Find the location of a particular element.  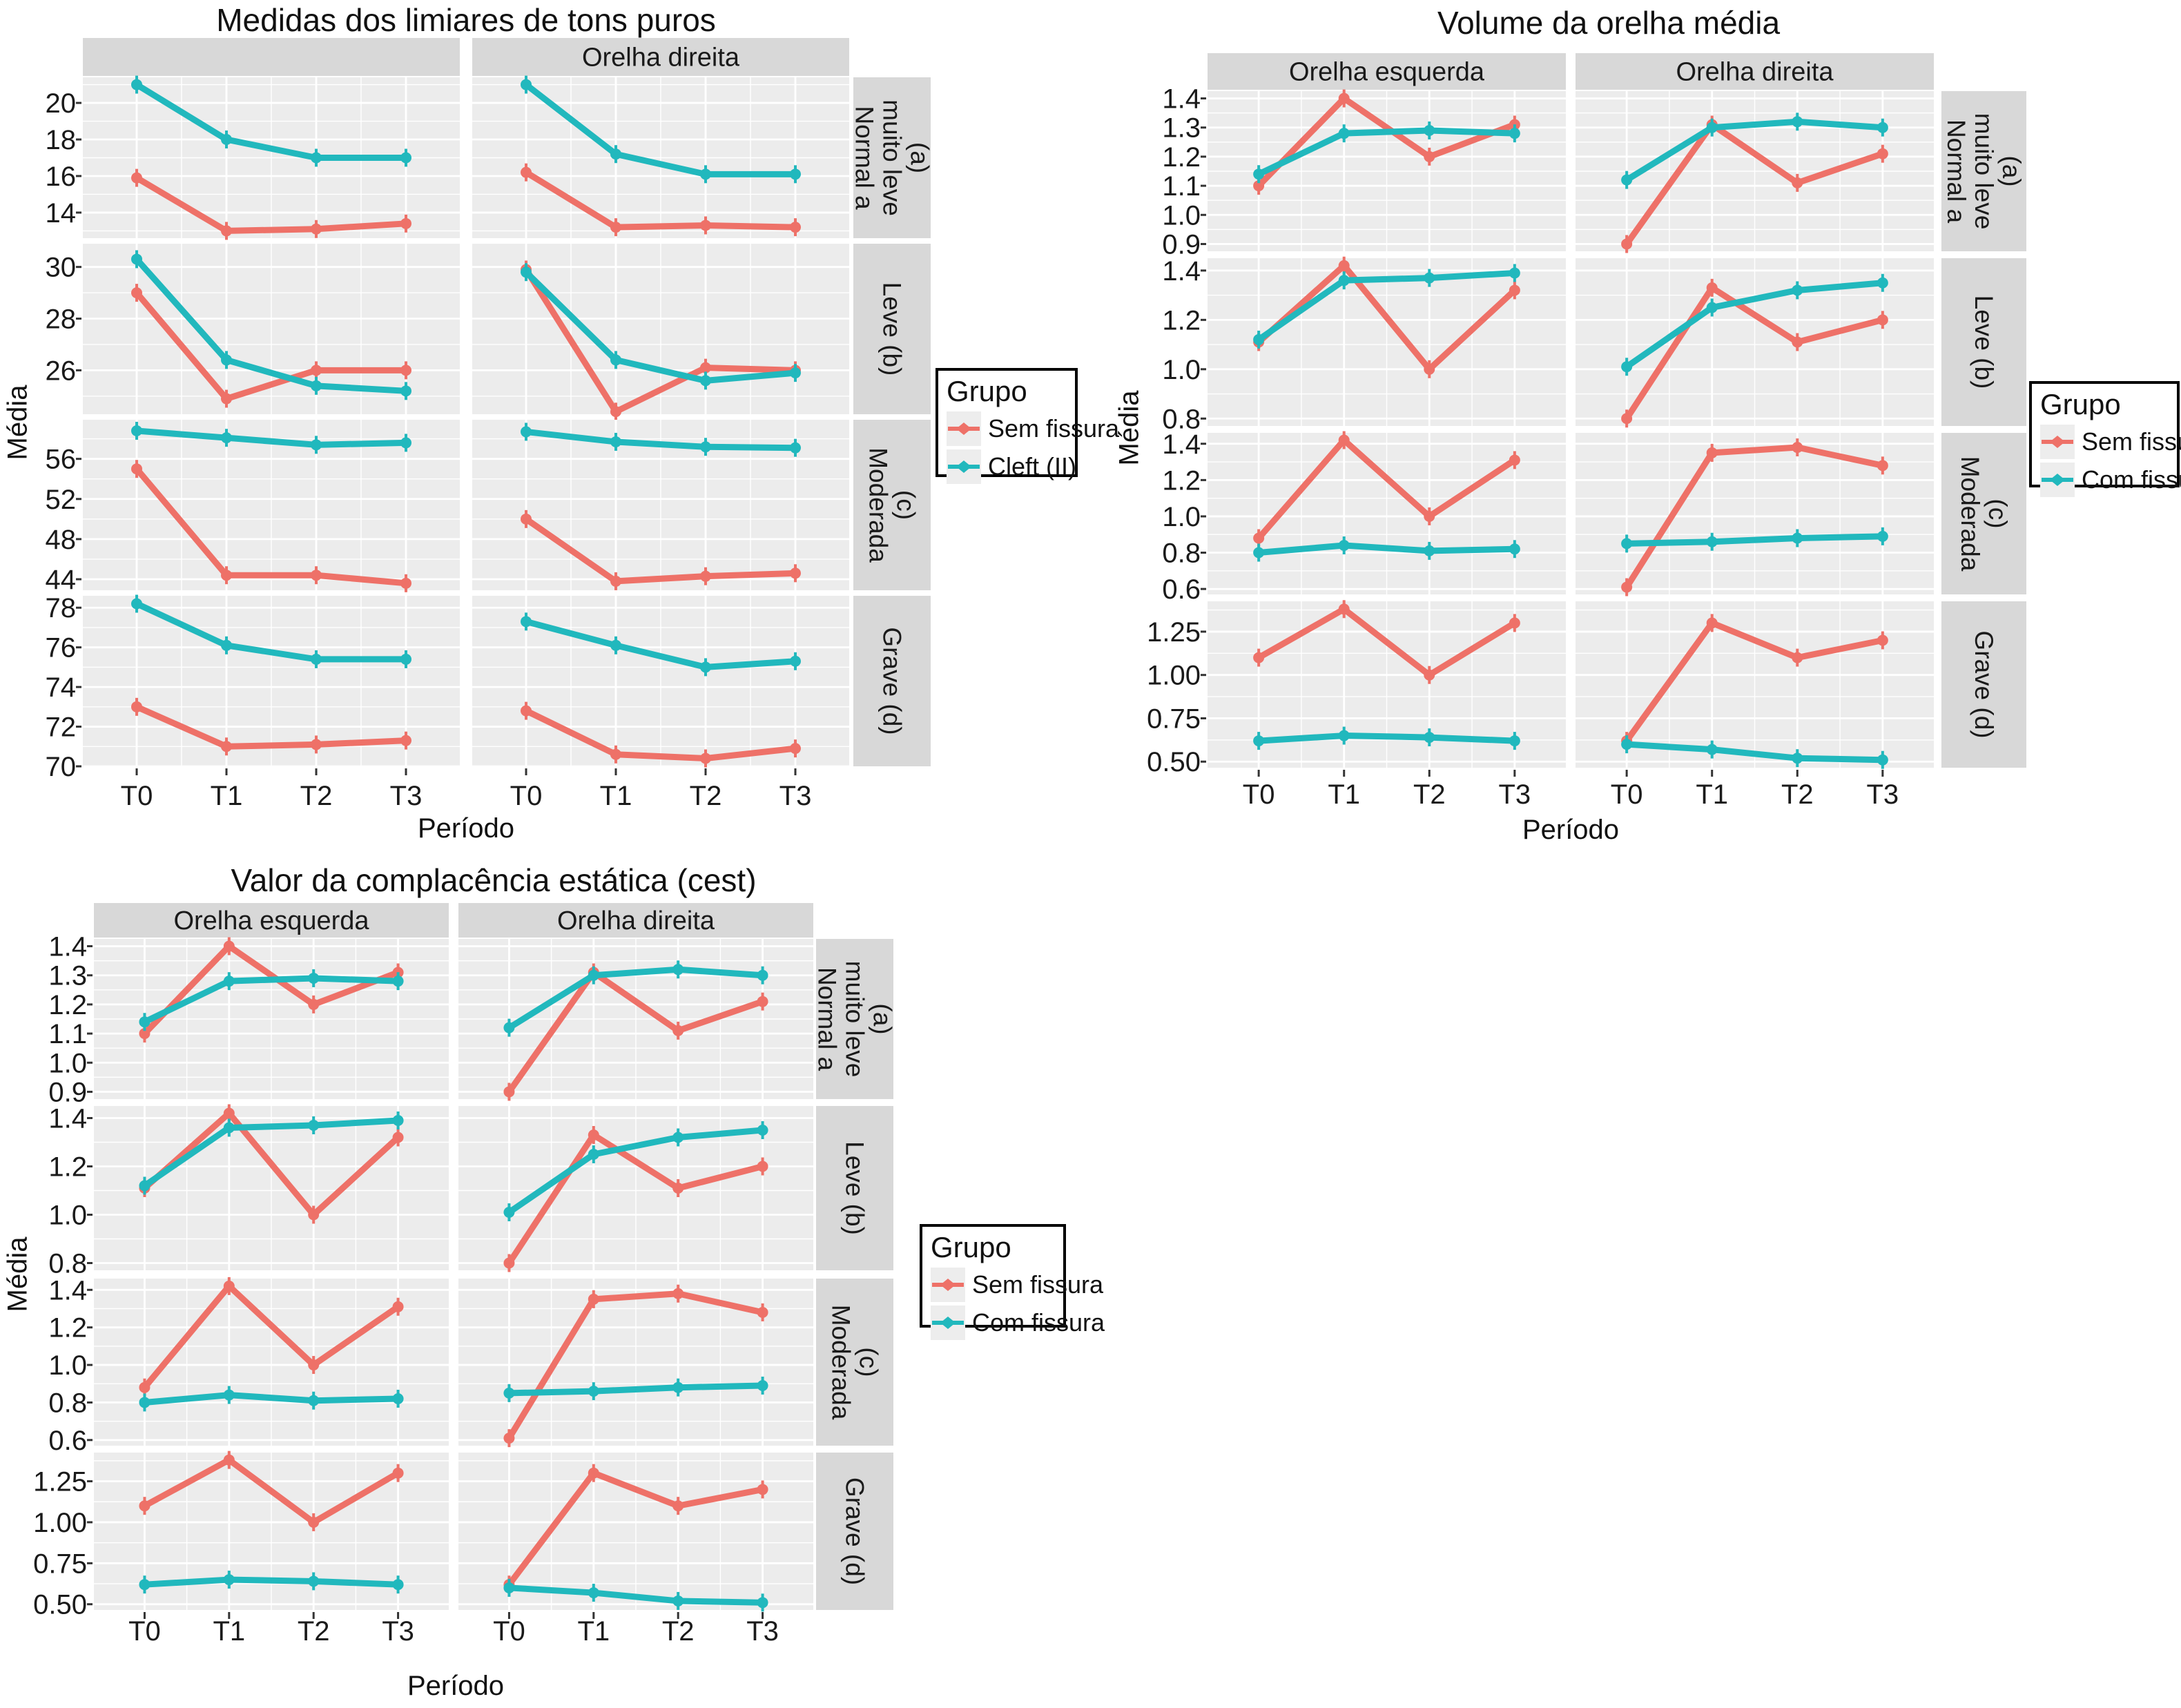

x-tick-label: T0 is located at coordinates (144, 1631).